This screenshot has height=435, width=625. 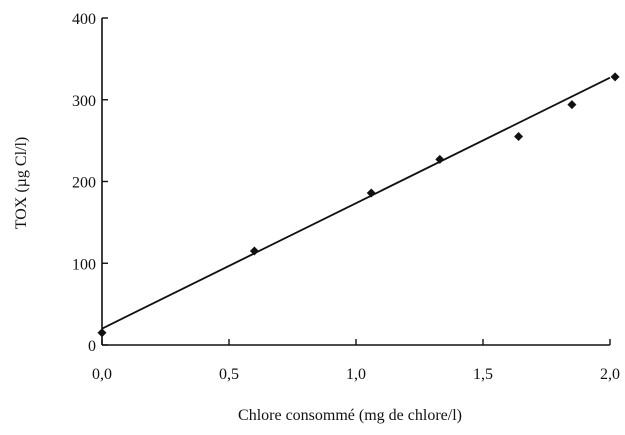 I want to click on y-tick-label: 100, so click(x=84, y=264).